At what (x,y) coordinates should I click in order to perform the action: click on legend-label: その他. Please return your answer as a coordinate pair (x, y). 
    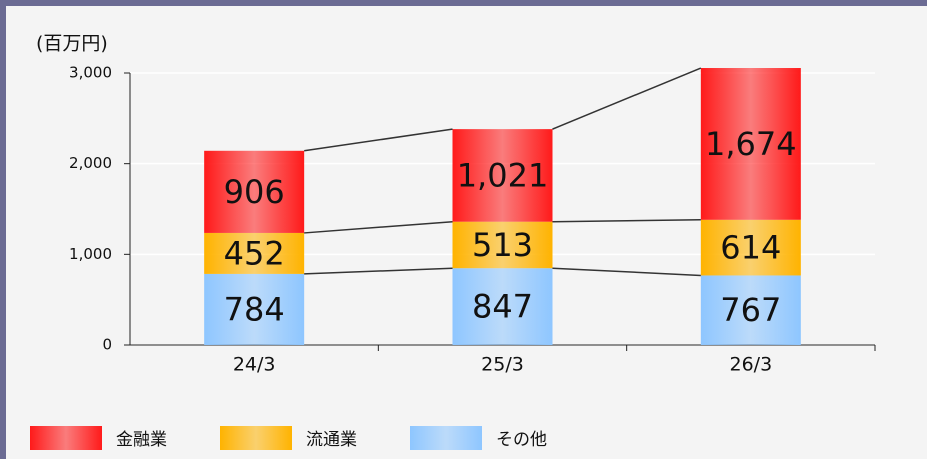
    Looking at the image, I should click on (521, 440).